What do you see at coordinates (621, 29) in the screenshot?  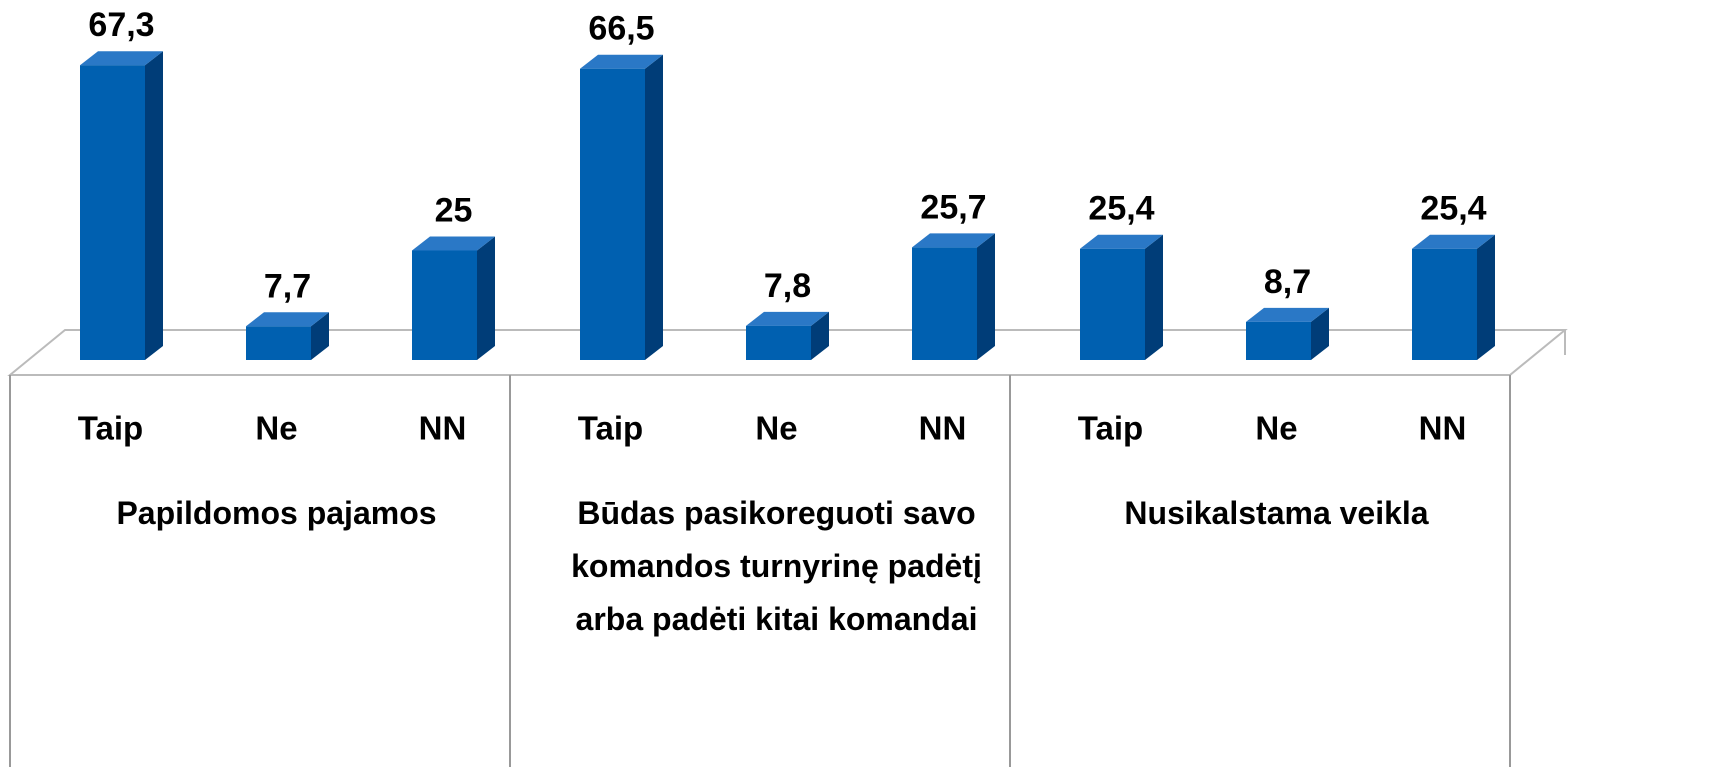 I see `value-label: 66,5` at bounding box center [621, 29].